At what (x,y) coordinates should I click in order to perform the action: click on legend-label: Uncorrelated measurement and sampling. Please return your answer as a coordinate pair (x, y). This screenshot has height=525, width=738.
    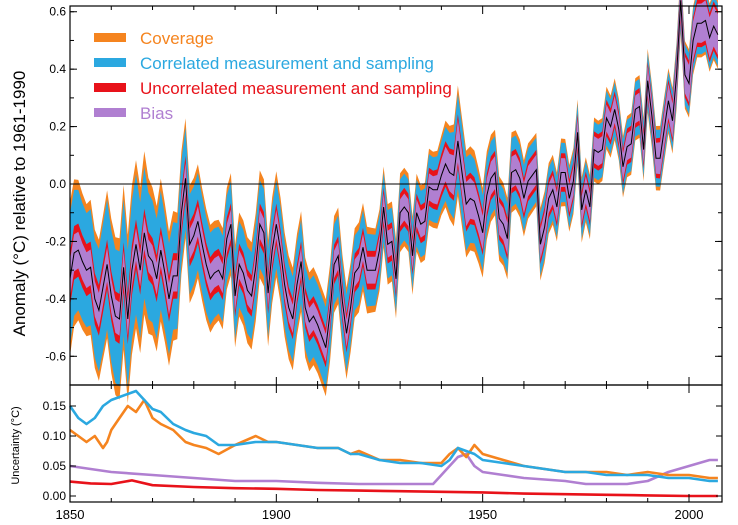
    Looking at the image, I should click on (296, 88).